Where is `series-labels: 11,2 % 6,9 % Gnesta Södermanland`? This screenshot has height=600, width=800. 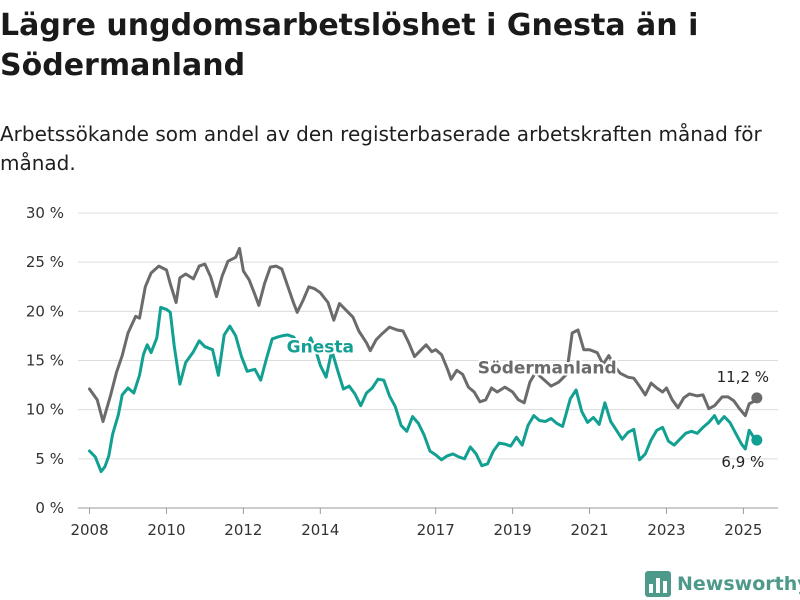 series-labels: 11,2 % 6,9 % Gnesta Södermanland is located at coordinates (527, 404).